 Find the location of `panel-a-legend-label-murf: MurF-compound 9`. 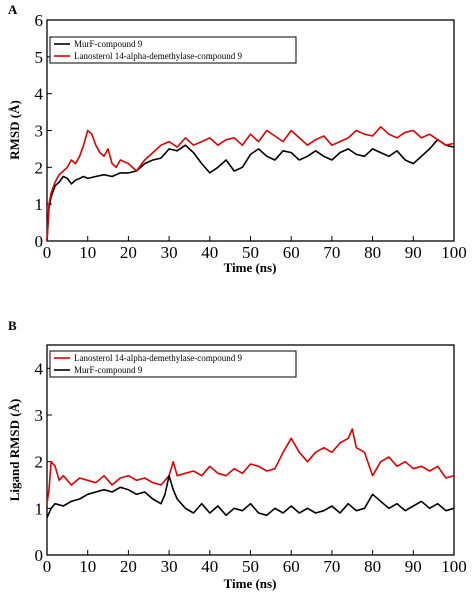

panel-a-legend-label-murf: MurF-compound 9 is located at coordinates (108, 44).